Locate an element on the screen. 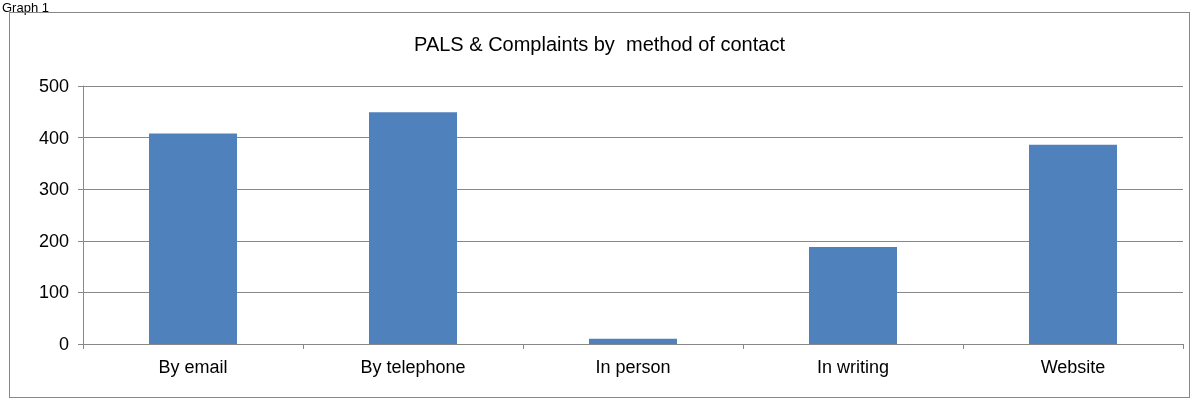 The height and width of the screenshot is (401, 1200). chart-title: PALS & Complaints by method of contact is located at coordinates (600, 44).